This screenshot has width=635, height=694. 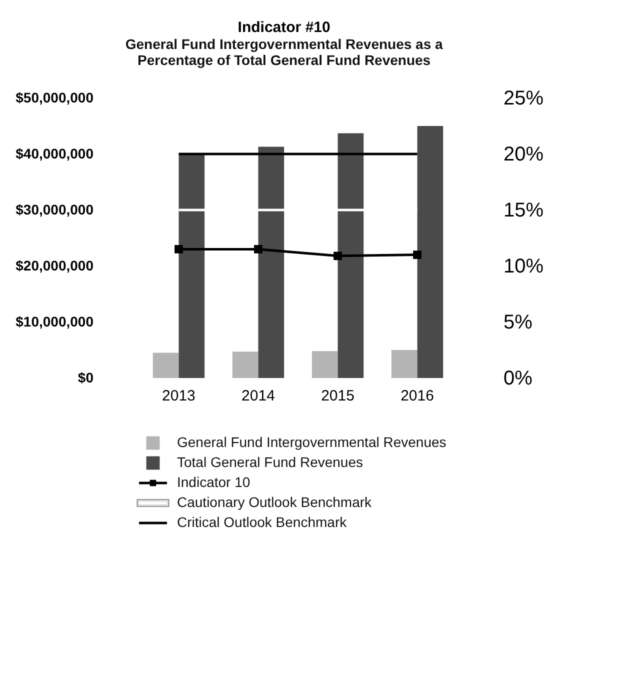 What do you see at coordinates (55, 98) in the screenshot?
I see `y-tick-label: $50,000,000` at bounding box center [55, 98].